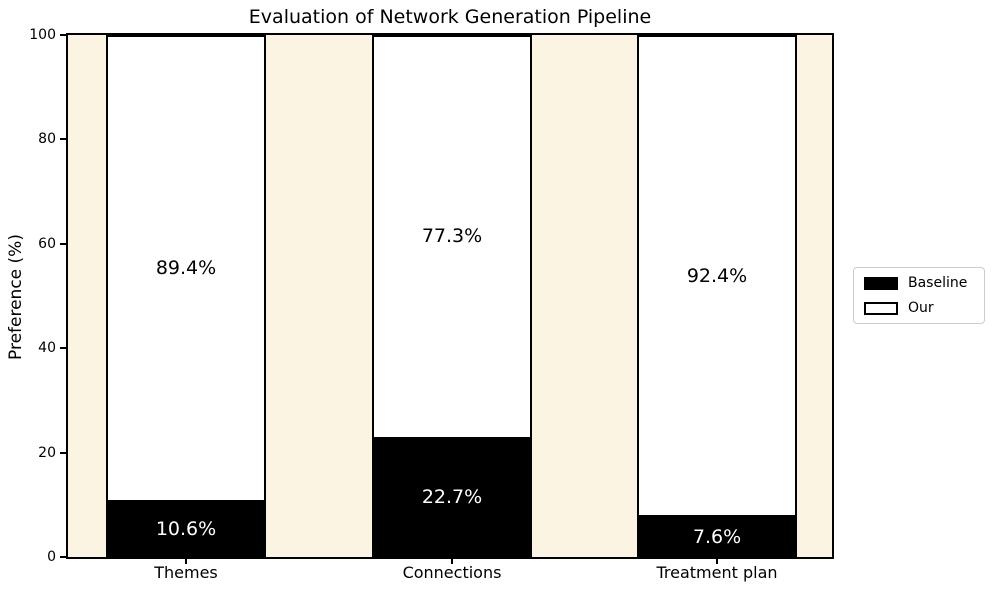 This screenshot has height=594, width=996. I want to click on bar-segment-baseline-connections: 22.7%, so click(452, 497).